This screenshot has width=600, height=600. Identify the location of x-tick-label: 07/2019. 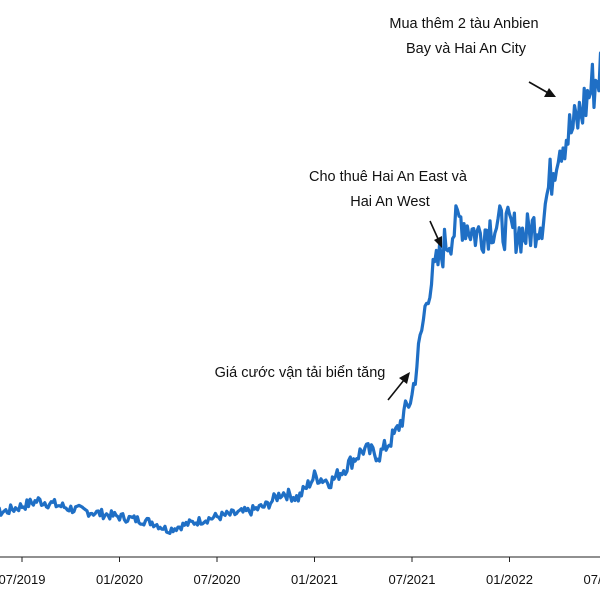
(23, 579).